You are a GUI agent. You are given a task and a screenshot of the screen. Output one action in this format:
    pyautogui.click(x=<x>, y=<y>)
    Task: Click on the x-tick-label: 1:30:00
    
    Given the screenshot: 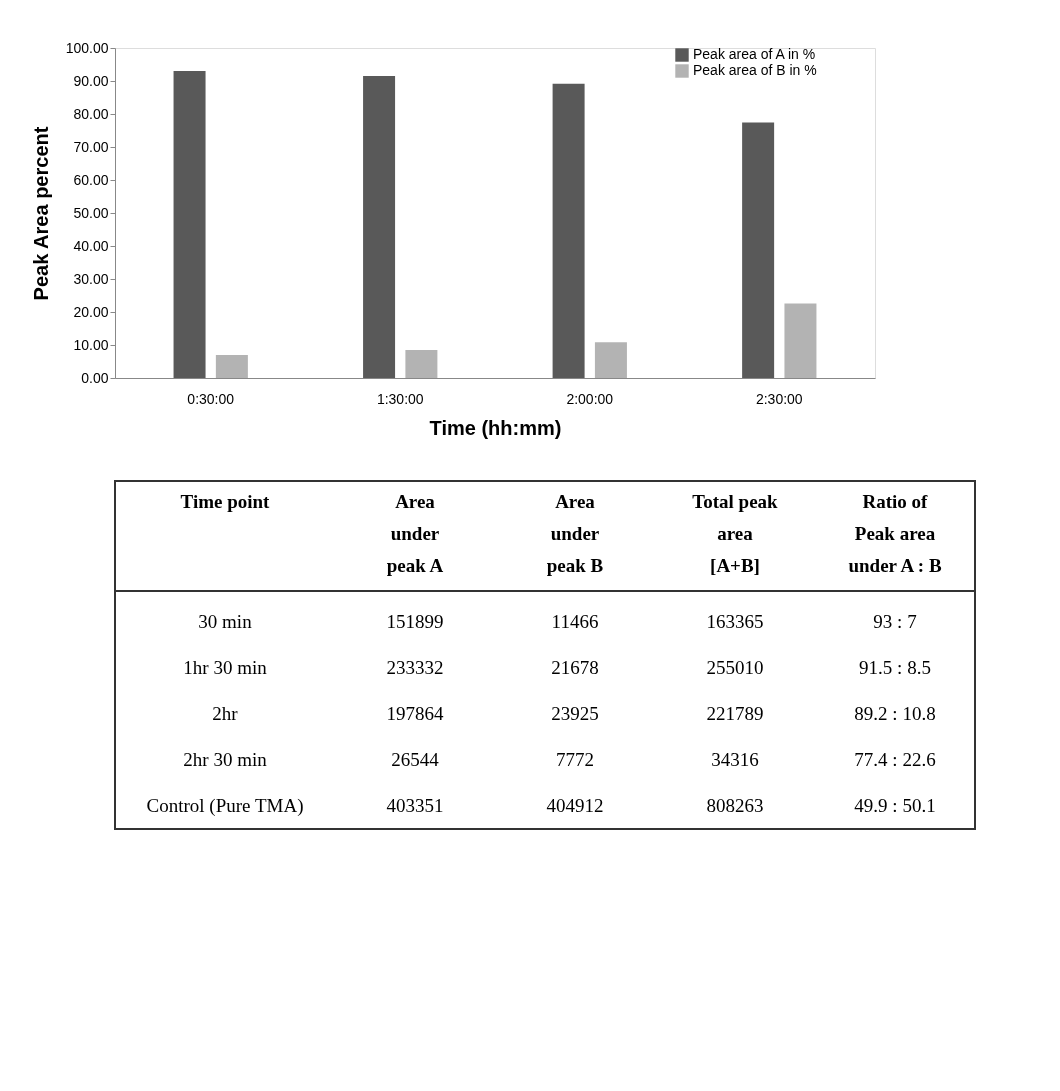 What is the action you would take?
    pyautogui.click(x=400, y=398)
    